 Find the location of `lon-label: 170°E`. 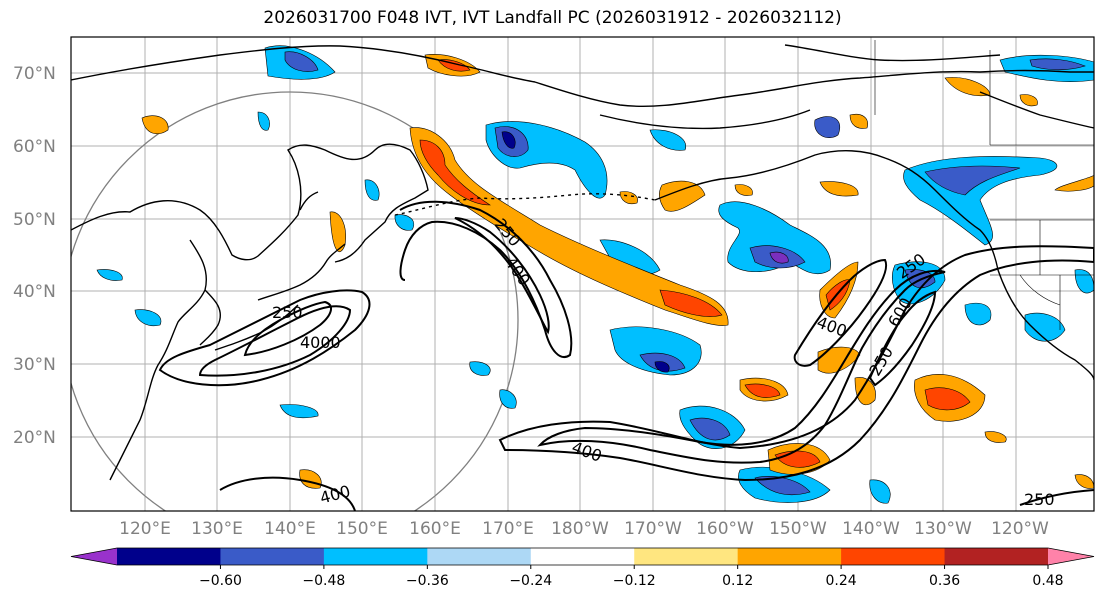

lon-label: 170°E is located at coordinates (508, 529).